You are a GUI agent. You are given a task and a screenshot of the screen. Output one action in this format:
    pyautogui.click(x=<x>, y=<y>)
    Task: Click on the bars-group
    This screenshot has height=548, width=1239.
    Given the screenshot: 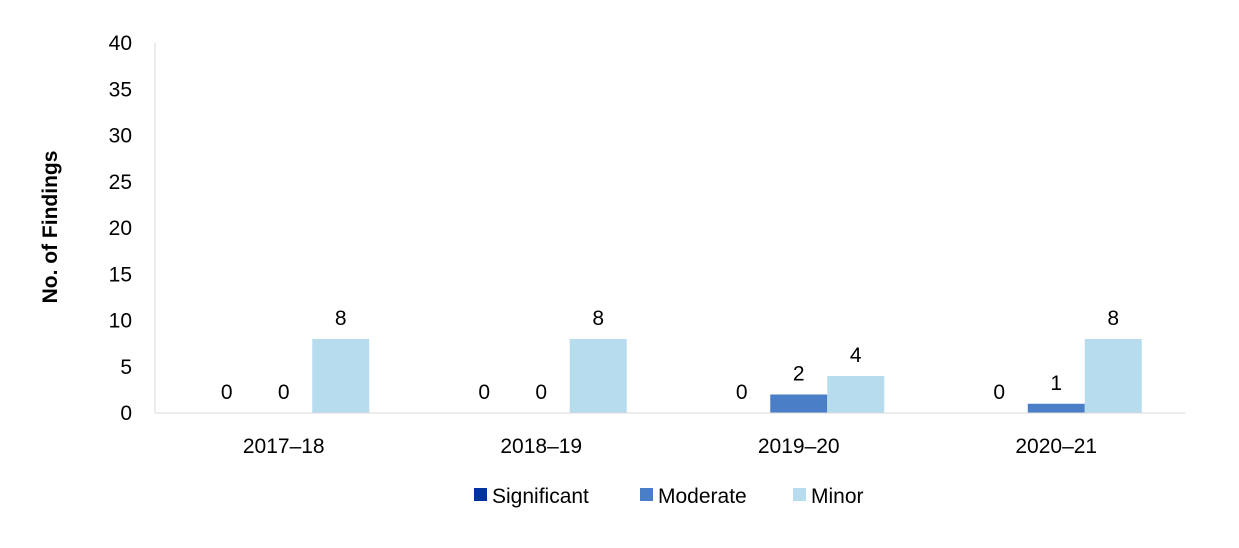 What is the action you would take?
    pyautogui.click(x=727, y=376)
    